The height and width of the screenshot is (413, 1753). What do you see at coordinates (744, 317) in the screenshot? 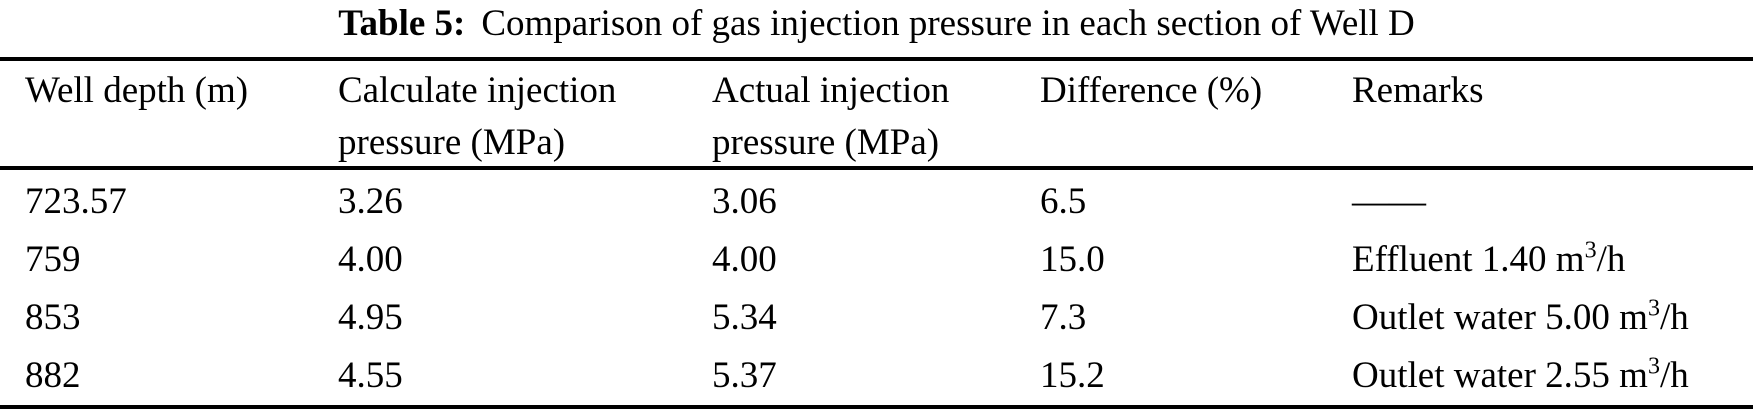
I see `cell-actual-pressure: 5.34` at bounding box center [744, 317].